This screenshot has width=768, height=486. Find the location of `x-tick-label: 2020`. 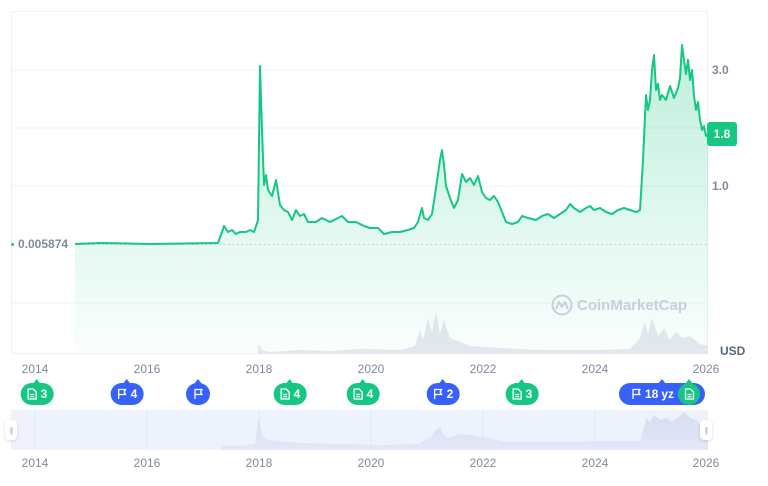

x-tick-label: 2020 is located at coordinates (371, 369).